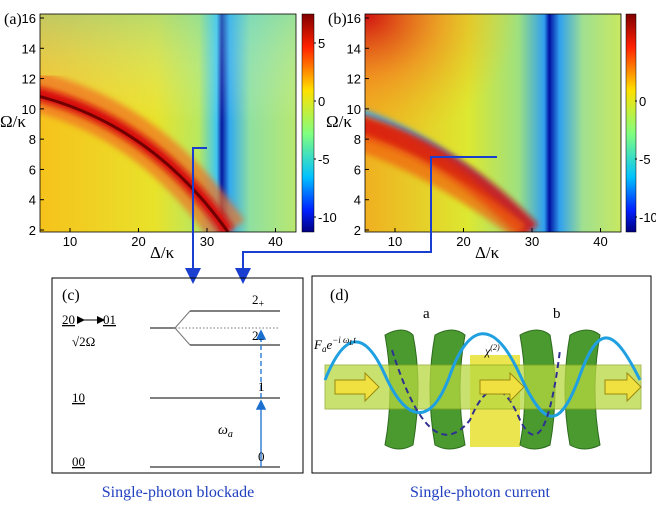 Image resolution: width=656 pixels, height=509 pixels. I want to click on pump-label: ωa, so click(225, 431).